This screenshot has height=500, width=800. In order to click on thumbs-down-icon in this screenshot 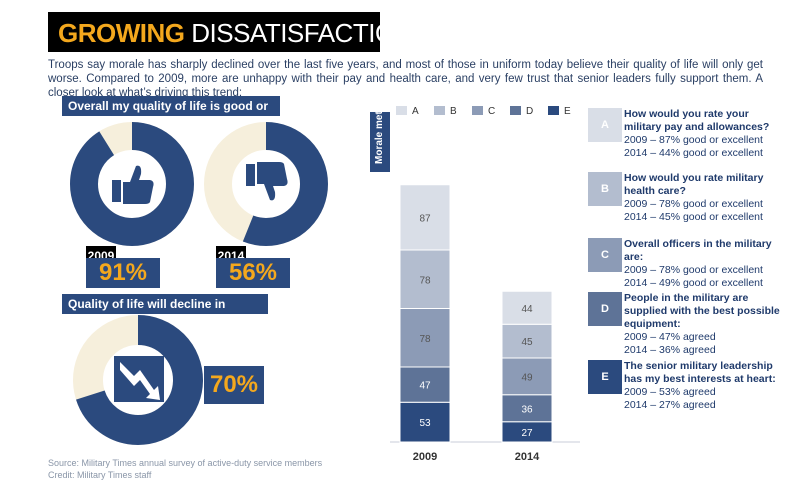, I will do `click(267, 181)`.